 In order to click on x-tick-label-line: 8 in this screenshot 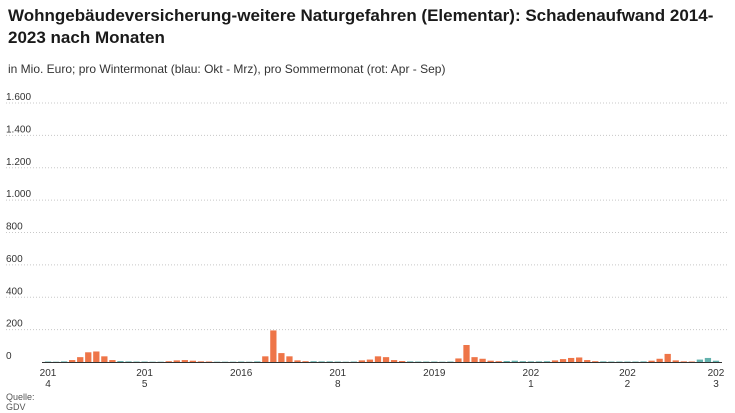, I will do `click(338, 384)`.